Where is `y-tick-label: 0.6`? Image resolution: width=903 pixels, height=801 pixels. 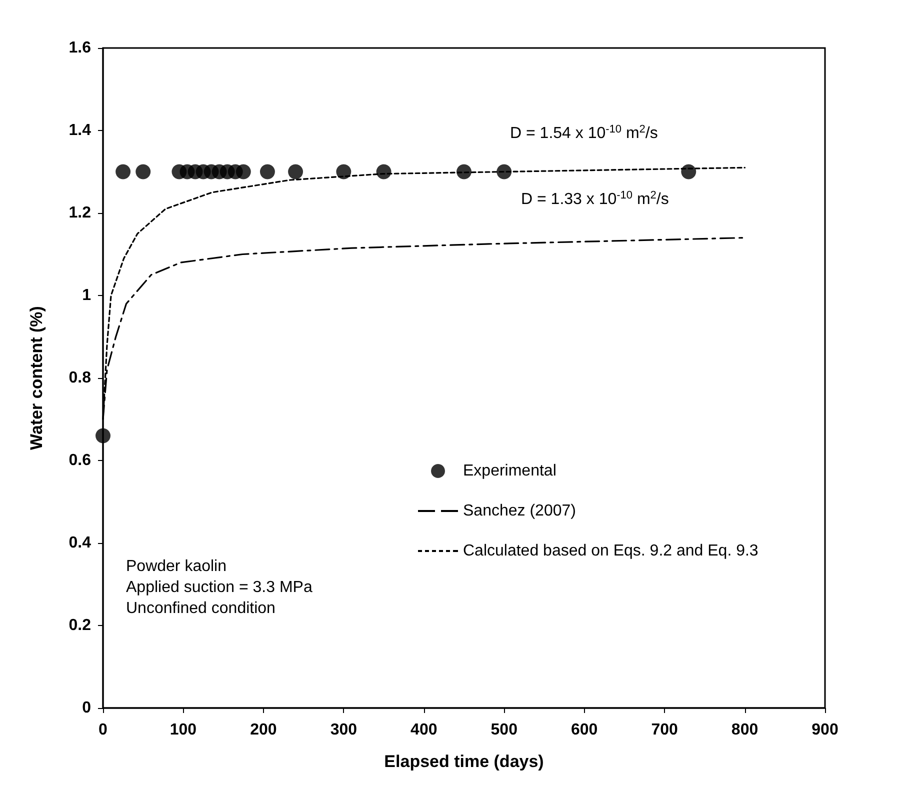 y-tick-label: 0.6 is located at coordinates (80, 460).